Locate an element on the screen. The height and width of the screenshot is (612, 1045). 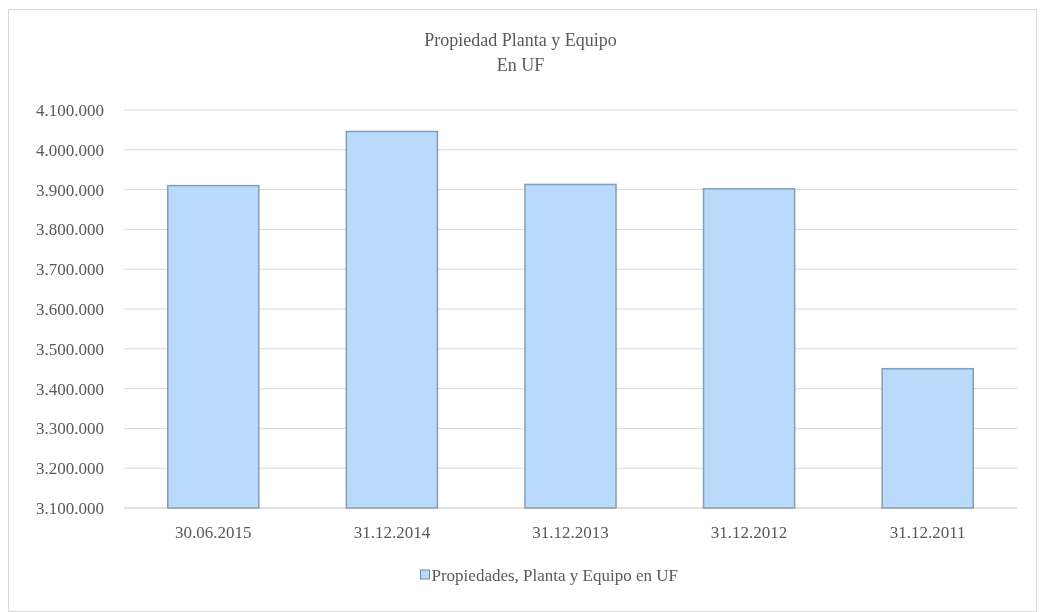
chart-title: Propiedad Planta y Equipo is located at coordinates (520, 40).